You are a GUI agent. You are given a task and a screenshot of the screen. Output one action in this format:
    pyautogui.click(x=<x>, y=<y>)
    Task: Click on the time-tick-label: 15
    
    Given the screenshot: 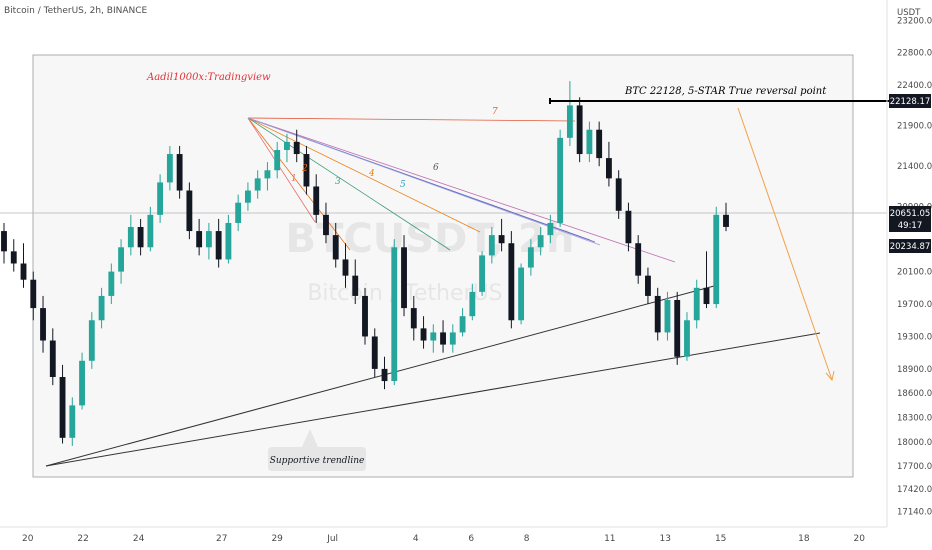 What is the action you would take?
    pyautogui.click(x=720, y=539)
    